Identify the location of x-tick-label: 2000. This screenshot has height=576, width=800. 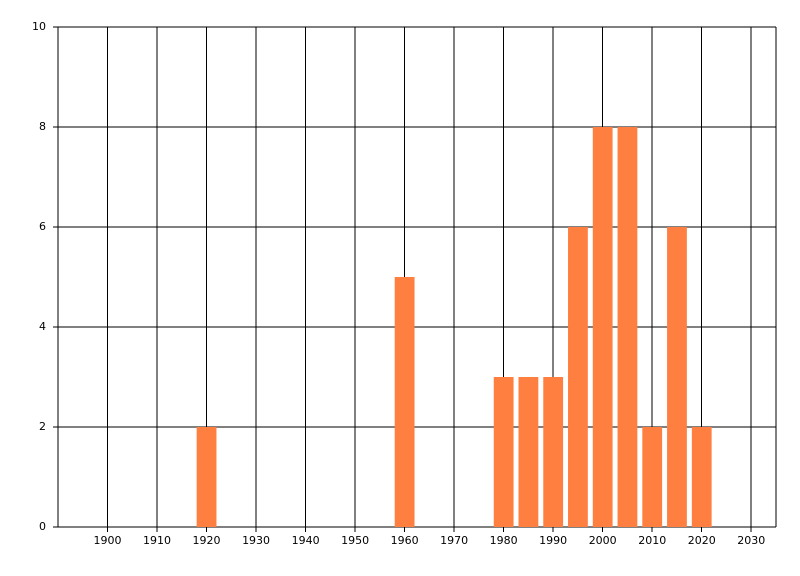
(603, 540).